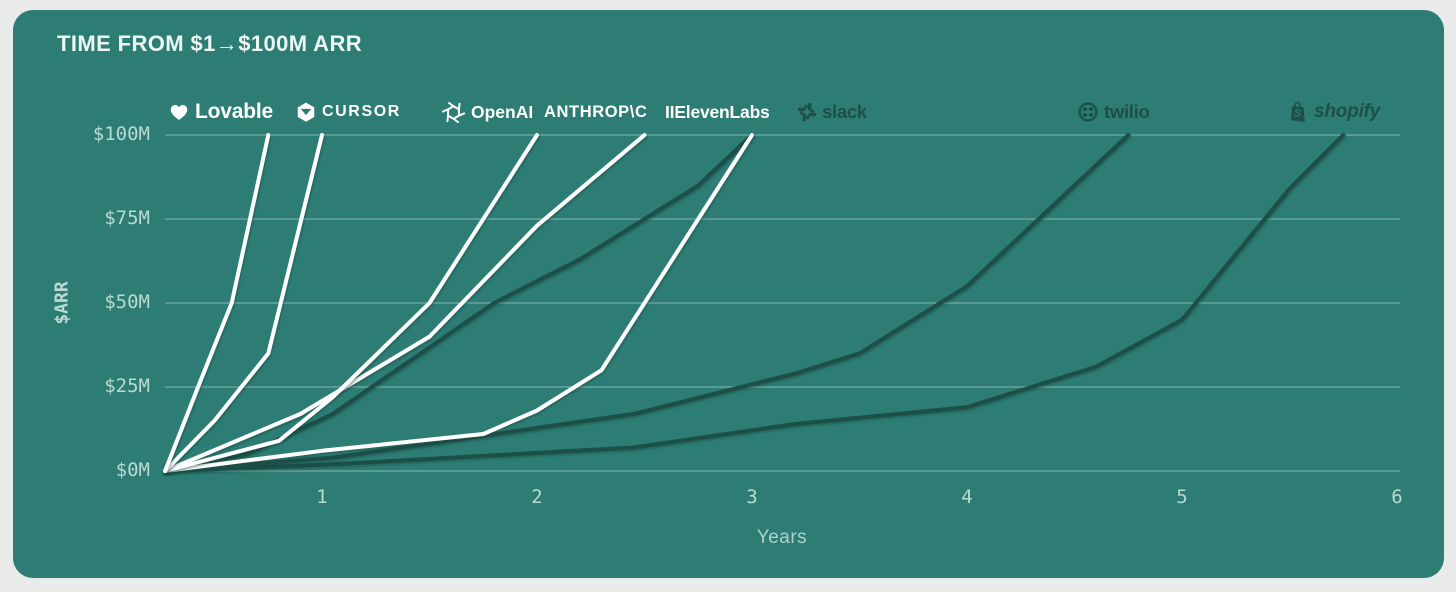 The width and height of the screenshot is (1456, 592). What do you see at coordinates (127, 386) in the screenshot?
I see `y-tick-label: $25M` at bounding box center [127, 386].